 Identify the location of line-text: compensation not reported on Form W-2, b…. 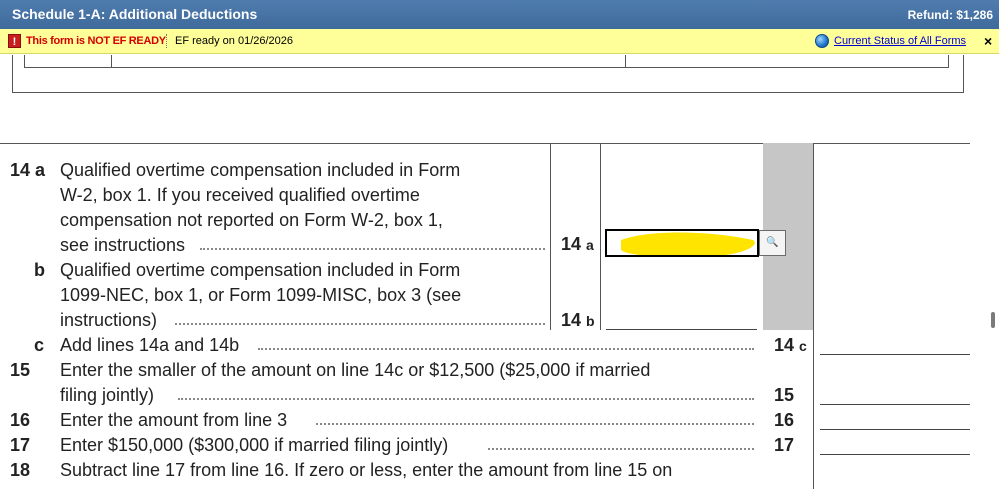
(251, 220).